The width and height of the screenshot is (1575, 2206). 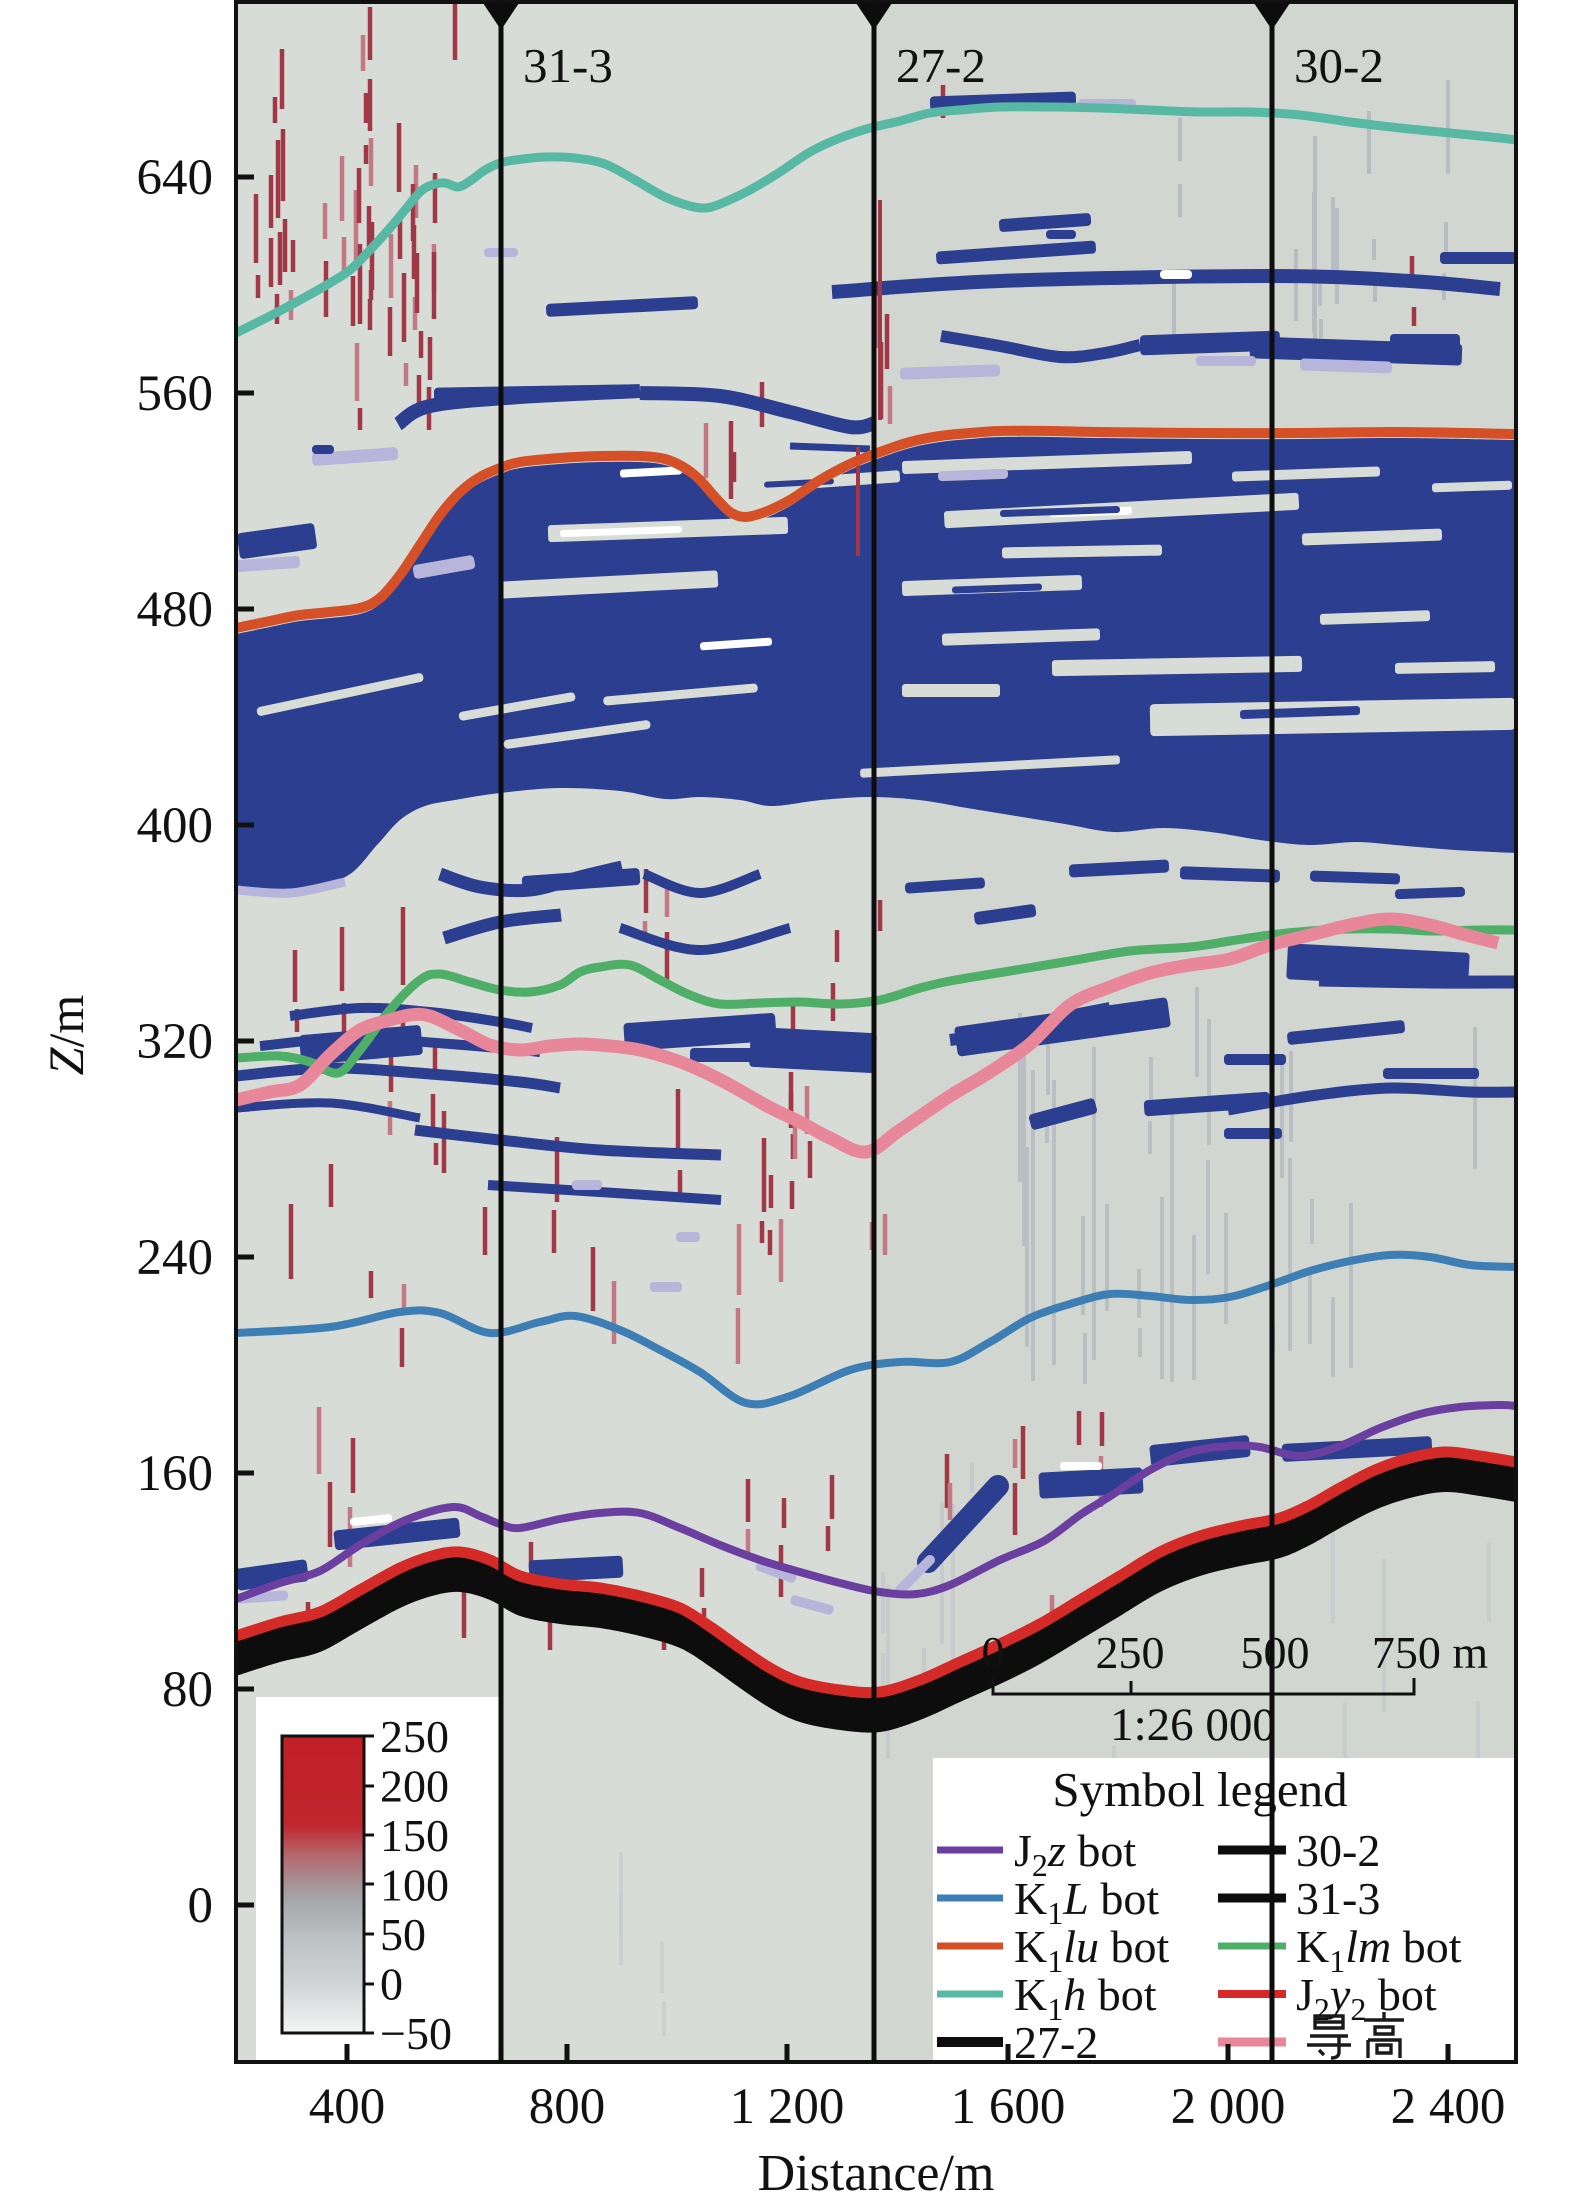 What do you see at coordinates (175, 610) in the screenshot?
I see `svg-text: 480` at bounding box center [175, 610].